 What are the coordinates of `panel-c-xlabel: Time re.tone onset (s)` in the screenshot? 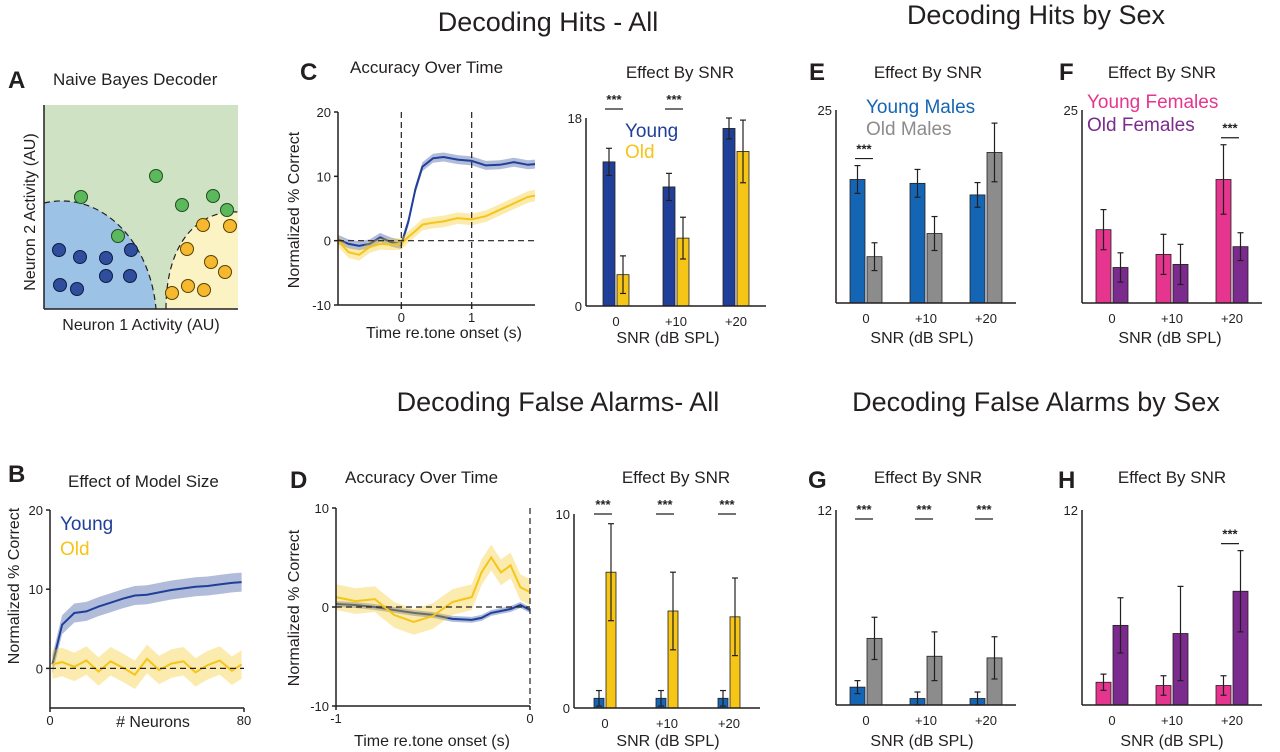 It's located at (444, 333).